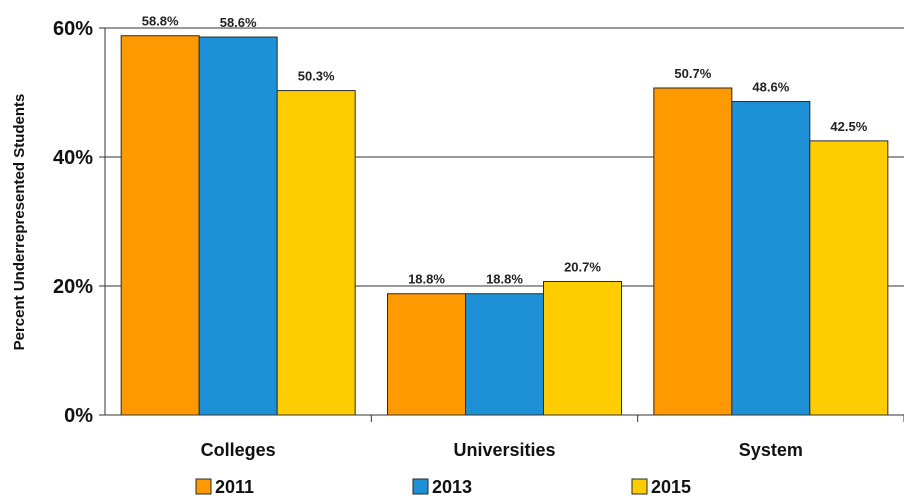 This screenshot has width=904, height=498. Describe the element at coordinates (73, 29) in the screenshot. I see `y-tick-label: 60%` at that location.